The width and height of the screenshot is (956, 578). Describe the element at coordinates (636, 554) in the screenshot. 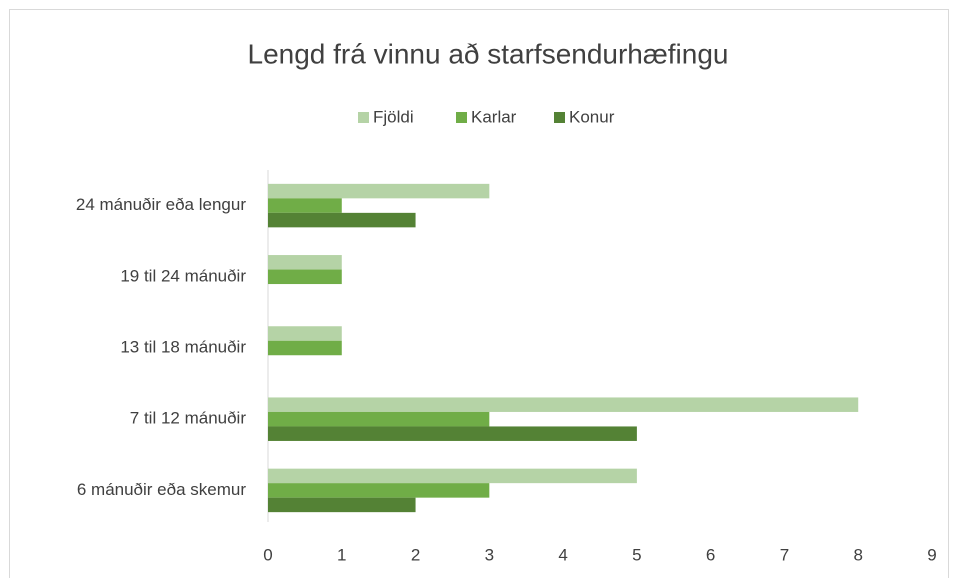

I see `x-tick-label: 5` at that location.